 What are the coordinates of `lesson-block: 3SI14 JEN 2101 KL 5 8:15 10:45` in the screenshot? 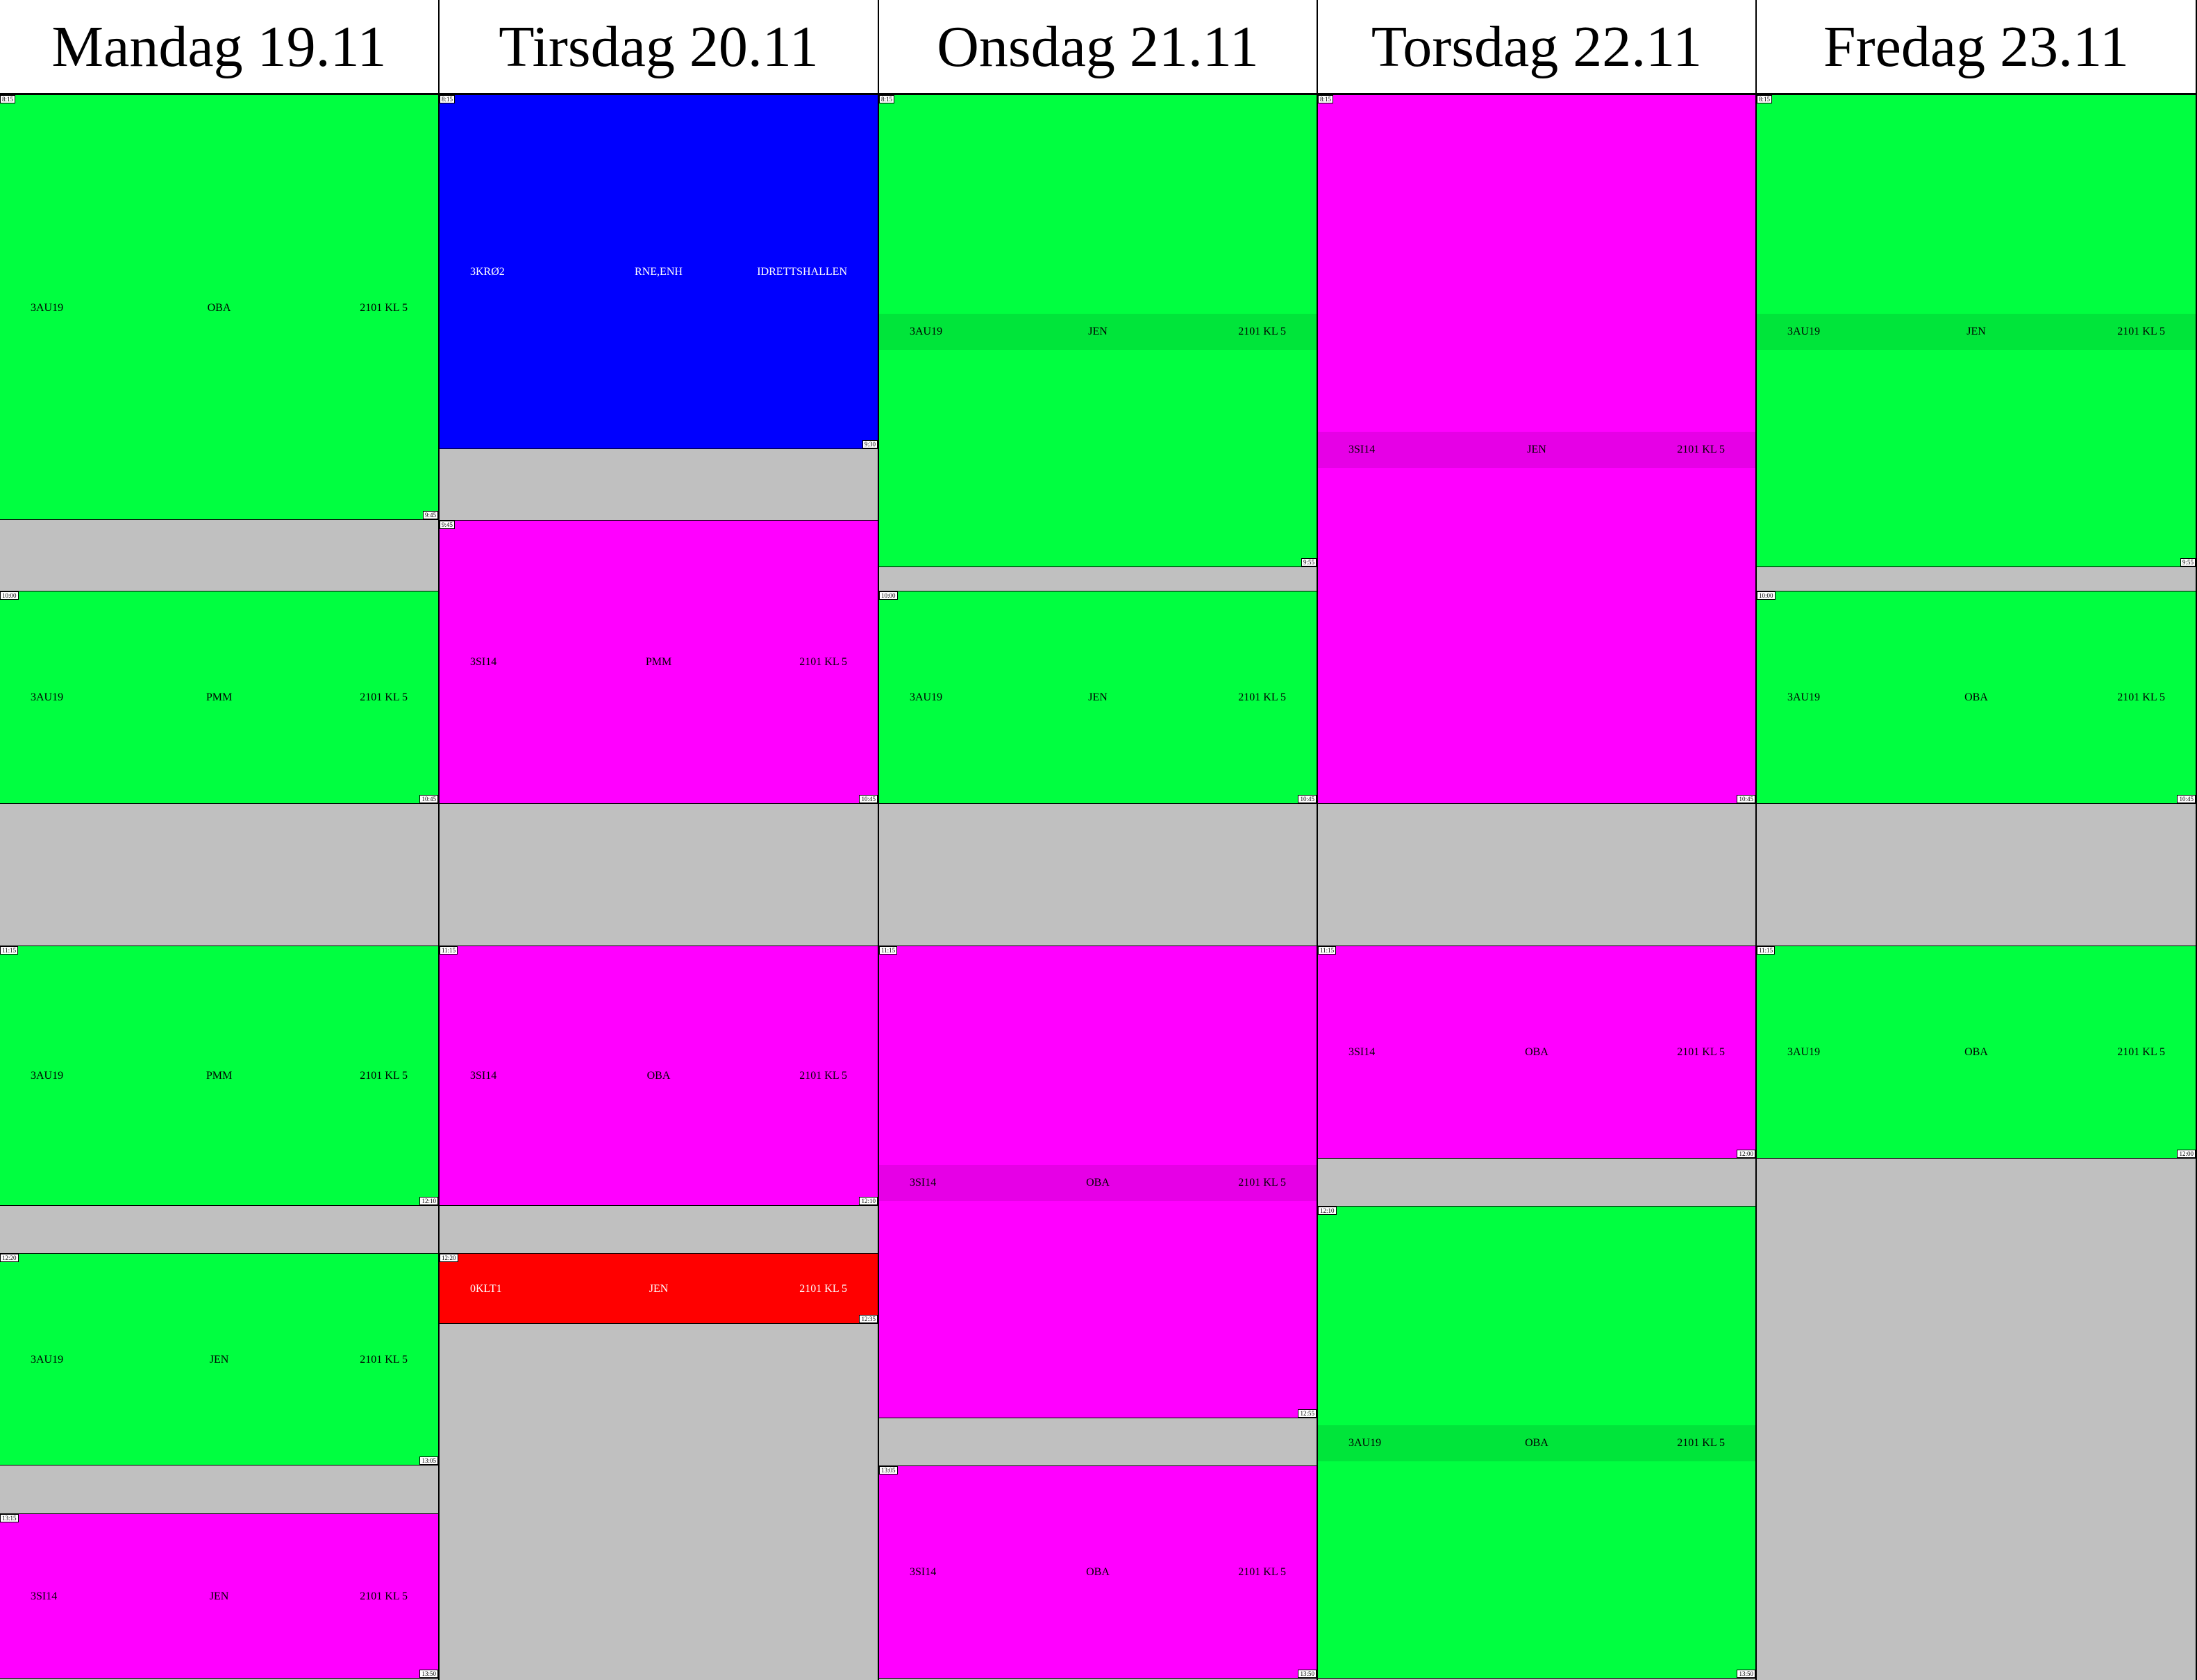 It's located at (1537, 449).